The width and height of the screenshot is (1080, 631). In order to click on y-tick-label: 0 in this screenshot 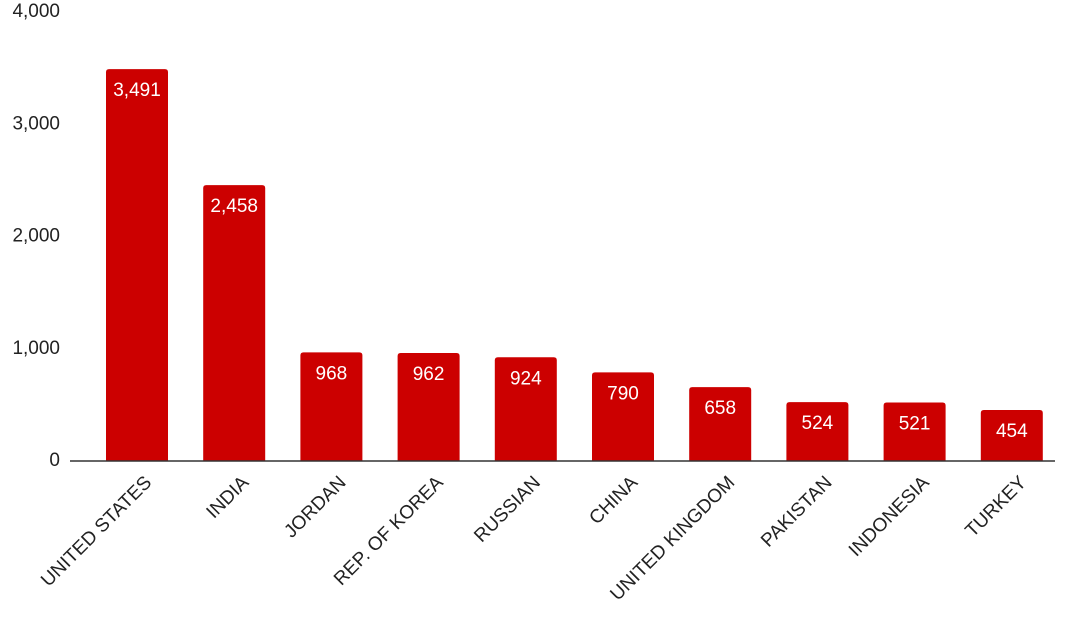, I will do `click(54, 460)`.